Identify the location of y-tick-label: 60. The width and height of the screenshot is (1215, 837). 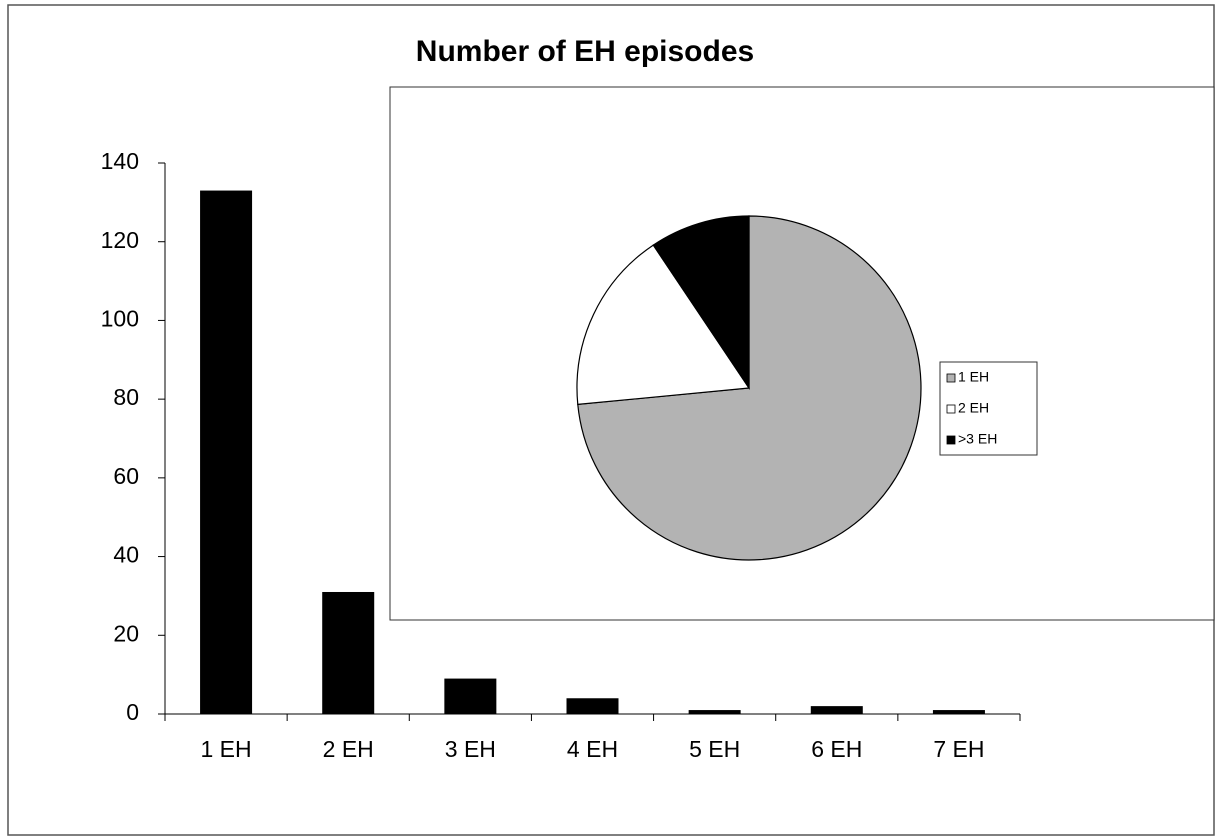
(126, 476).